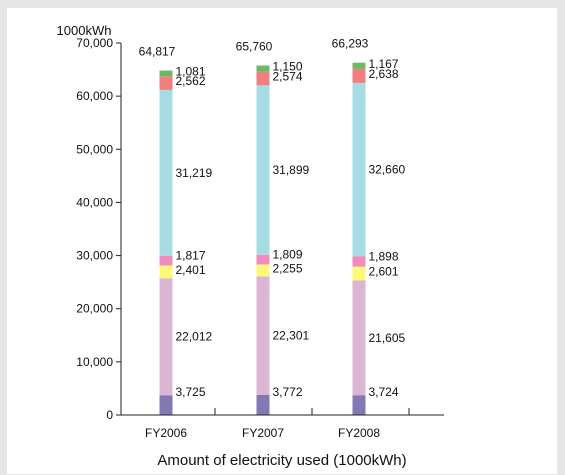 This screenshot has height=475, width=565. I want to click on y-tick-label: 60,000, so click(94, 96).